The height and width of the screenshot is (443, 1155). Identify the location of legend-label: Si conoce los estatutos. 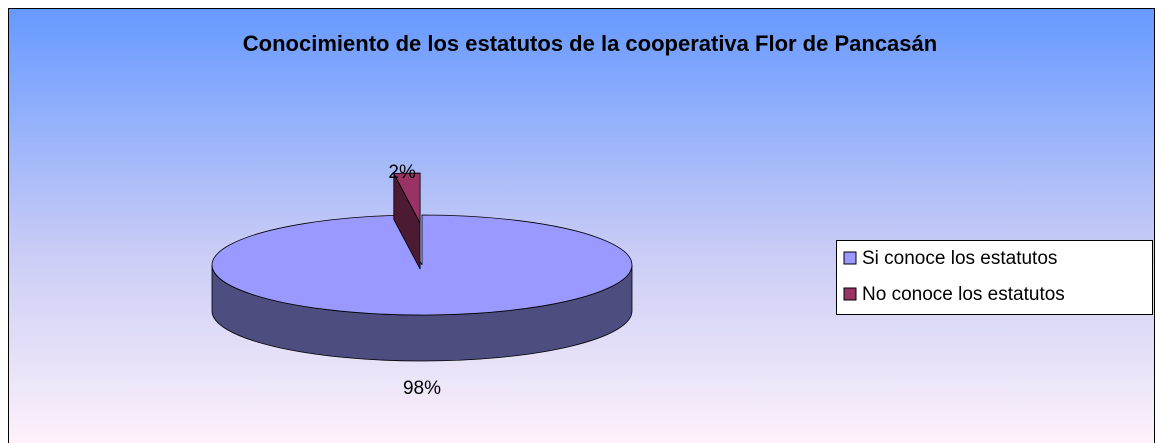
(959, 258).